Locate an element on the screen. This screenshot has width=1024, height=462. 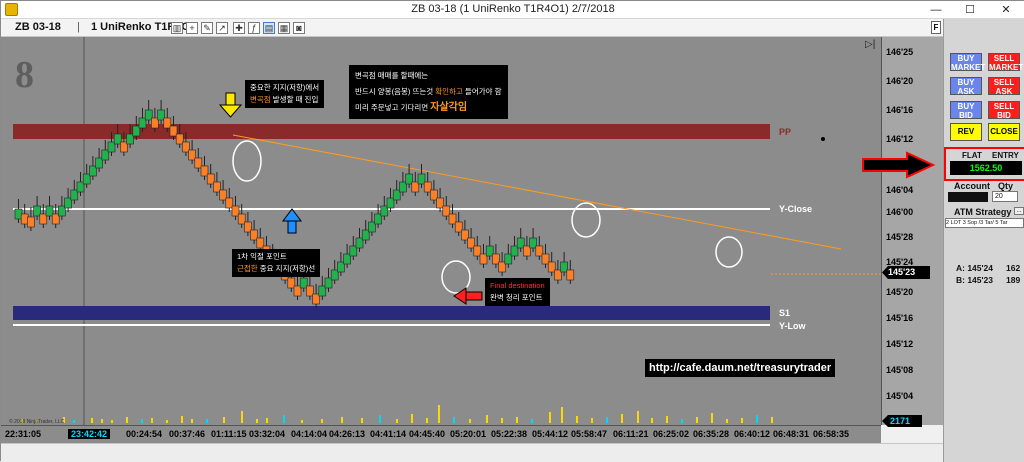
sell-market-button: SELL MARKET is located at coordinates (1006, 62).